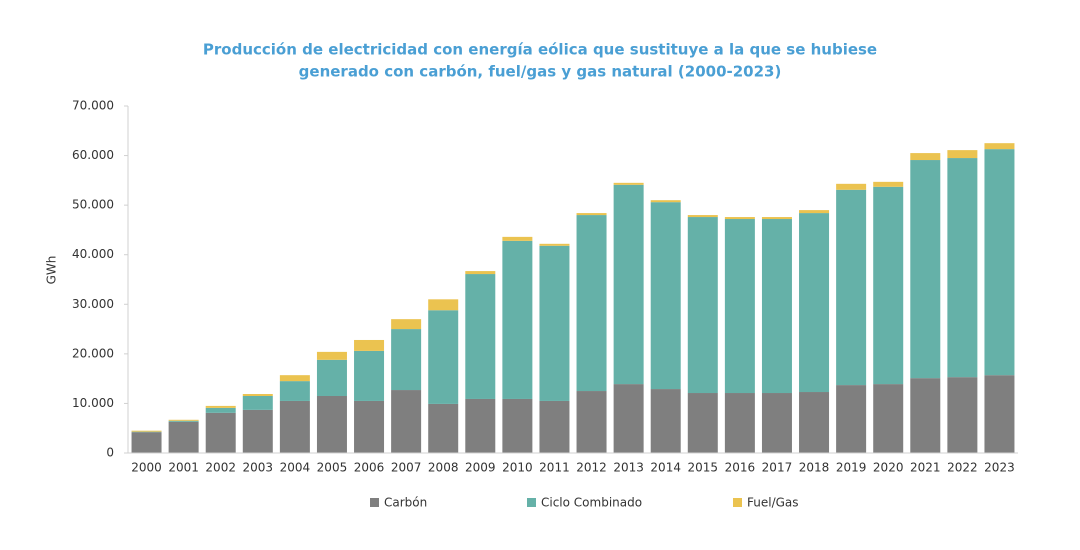 The width and height of the screenshot is (1080, 550). I want to click on x-tick-label: 2008, so click(443, 468).